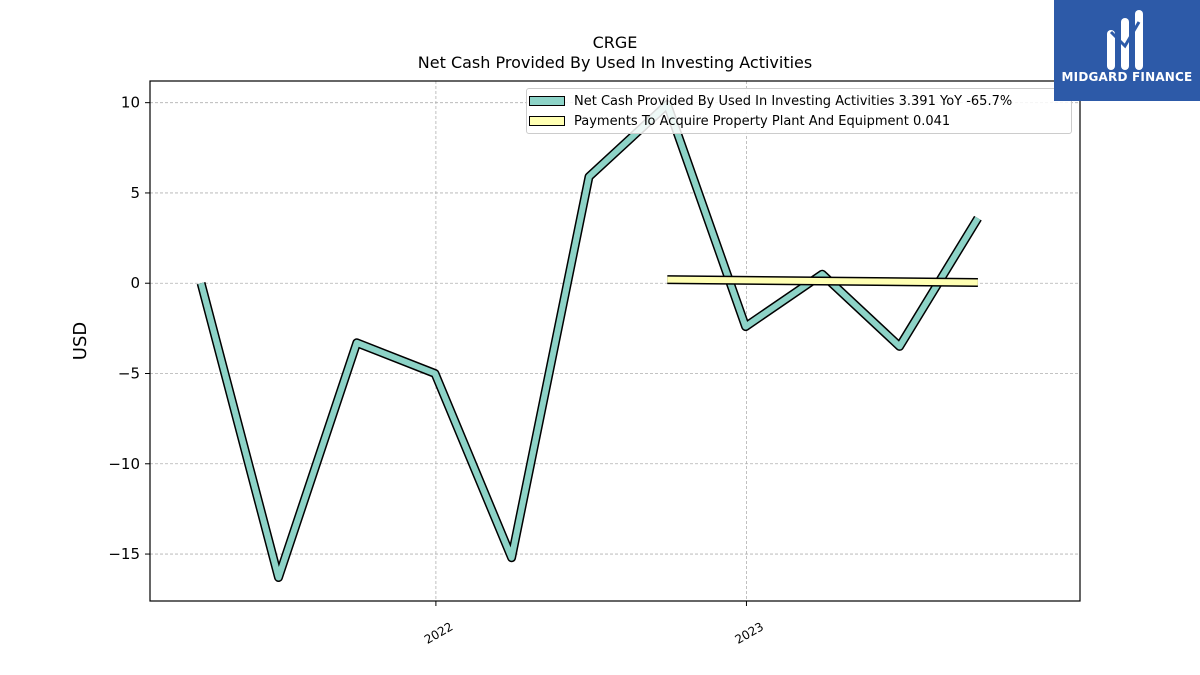  Describe the element at coordinates (130, 103) in the screenshot. I see `y-tick-label: 10` at that location.